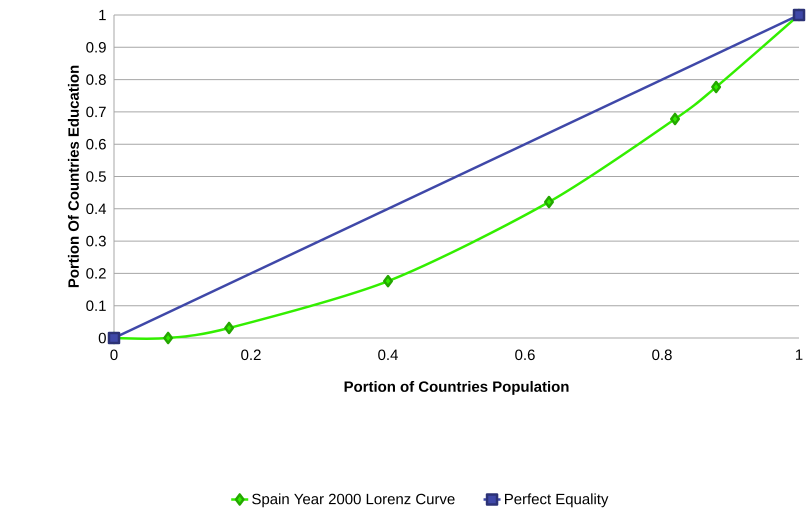 This screenshot has height=518, width=809. Describe the element at coordinates (96, 176) in the screenshot. I see `y-tick-label: 0.5` at that location.